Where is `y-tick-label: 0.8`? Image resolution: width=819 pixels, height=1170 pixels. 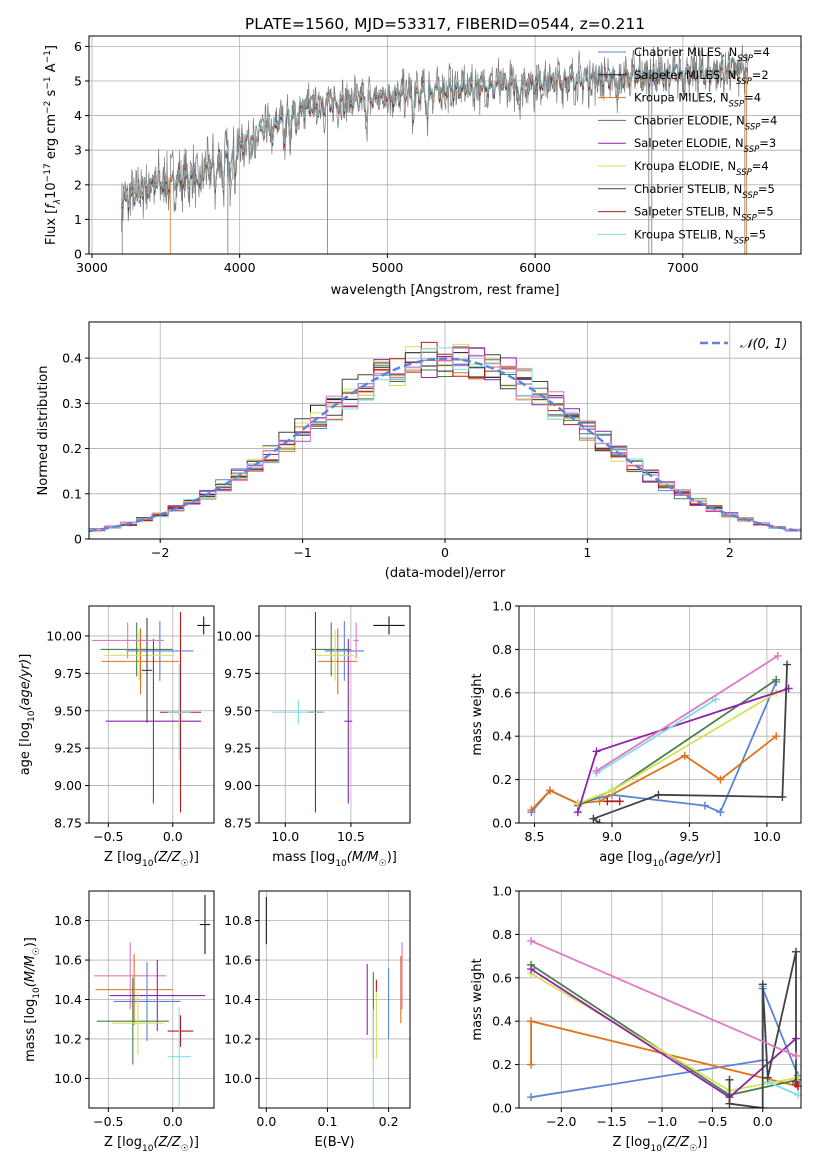
y-tick-label: 0.8 is located at coordinates (502, 934).